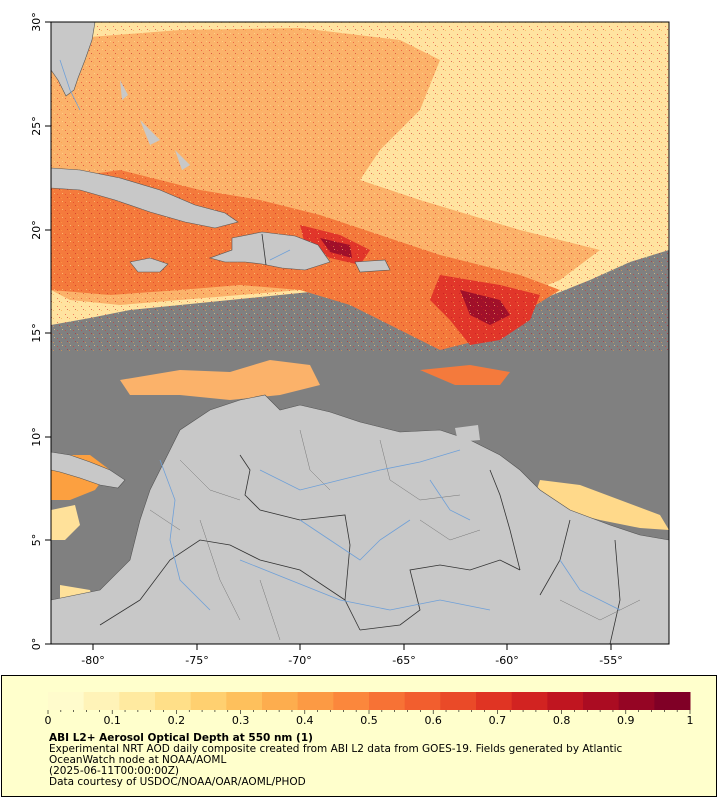  Describe the element at coordinates (403, 660) in the screenshot. I see `lon-tick-label: -65°` at that location.